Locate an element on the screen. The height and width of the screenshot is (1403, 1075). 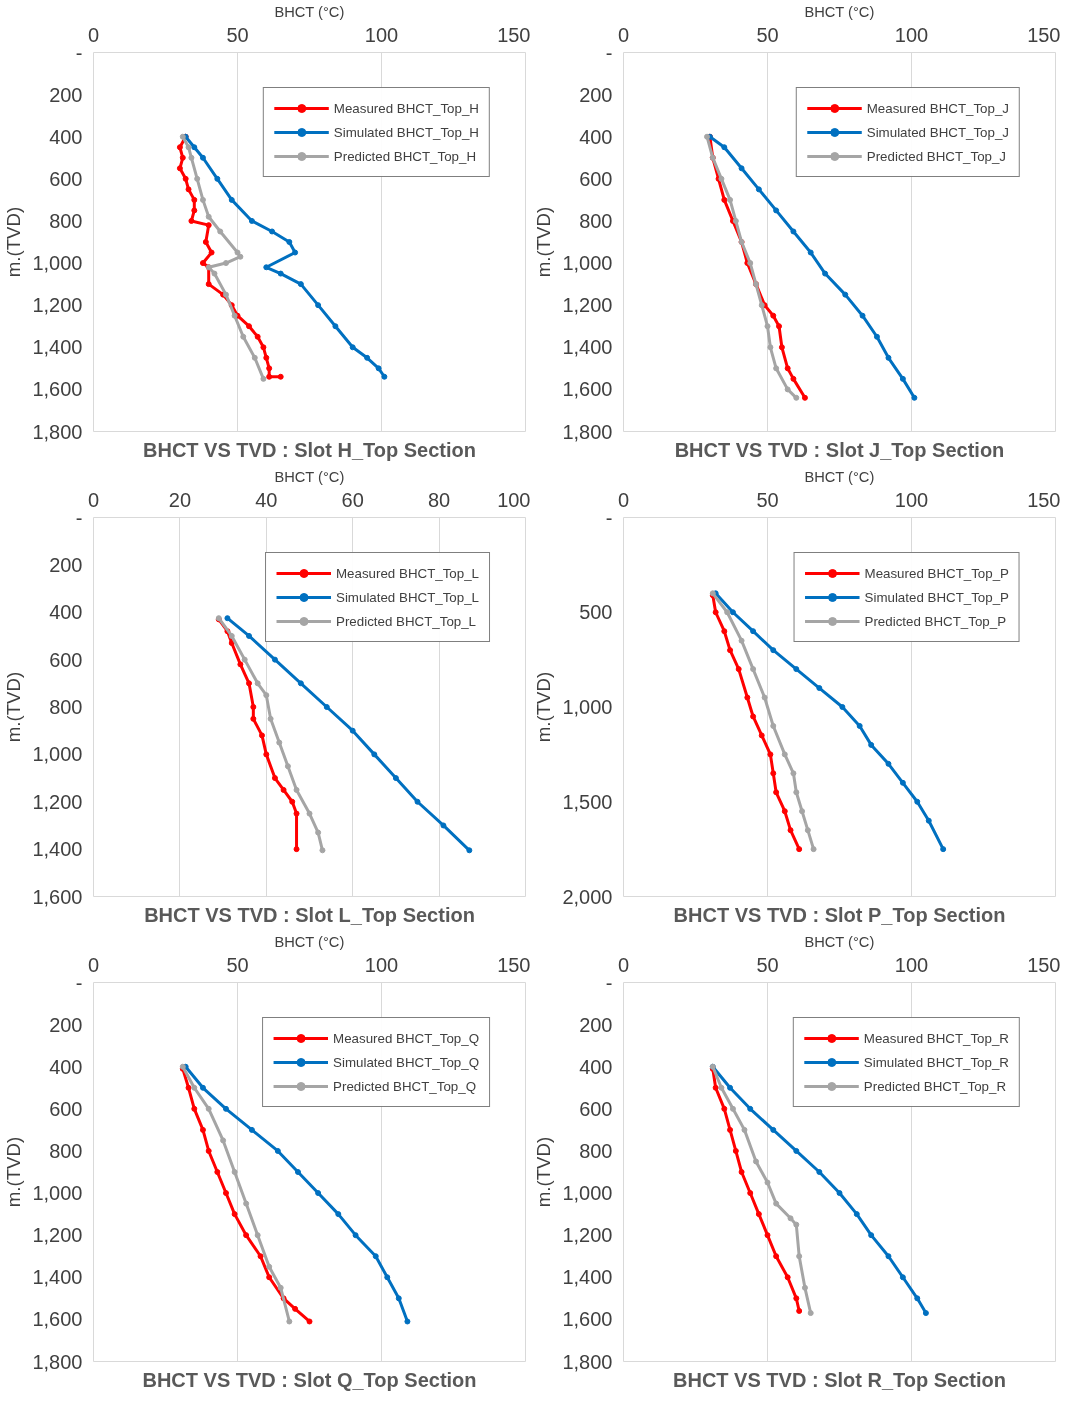
legend-label: Simulated BHCT_Top_L is located at coordinates (407, 597).